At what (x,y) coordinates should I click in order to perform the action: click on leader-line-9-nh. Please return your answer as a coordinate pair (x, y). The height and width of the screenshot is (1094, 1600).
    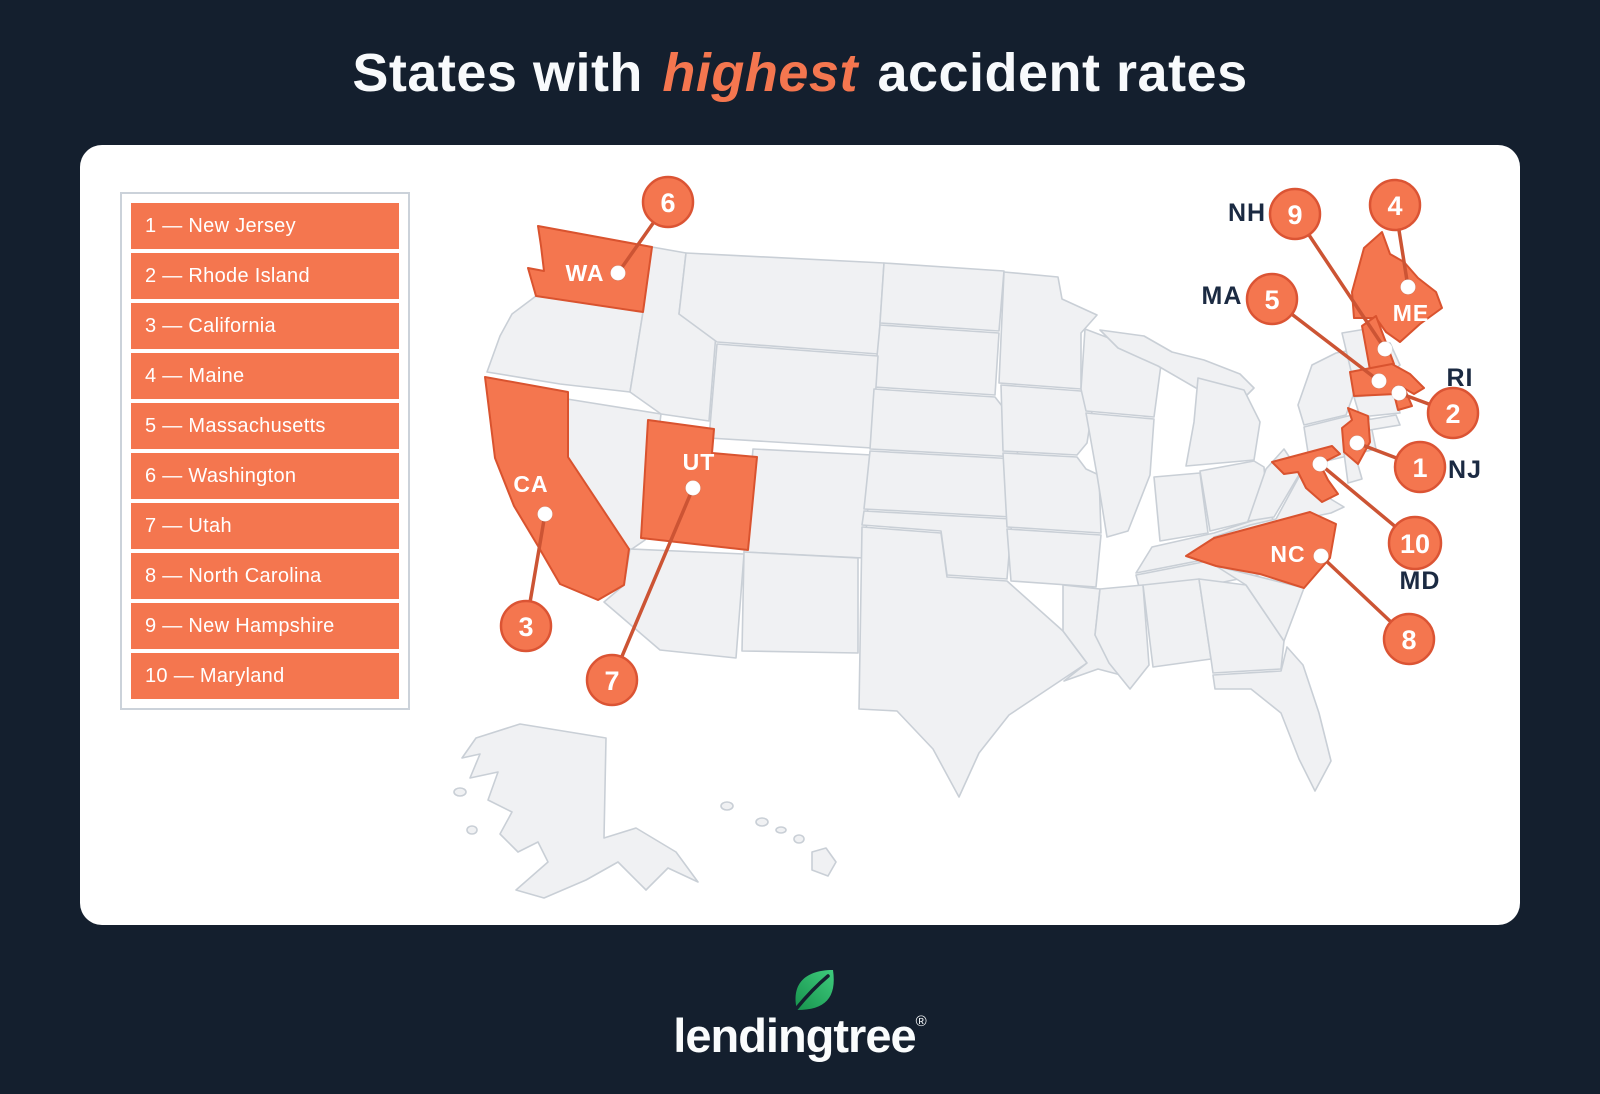
    Looking at the image, I should click on (1340, 281).